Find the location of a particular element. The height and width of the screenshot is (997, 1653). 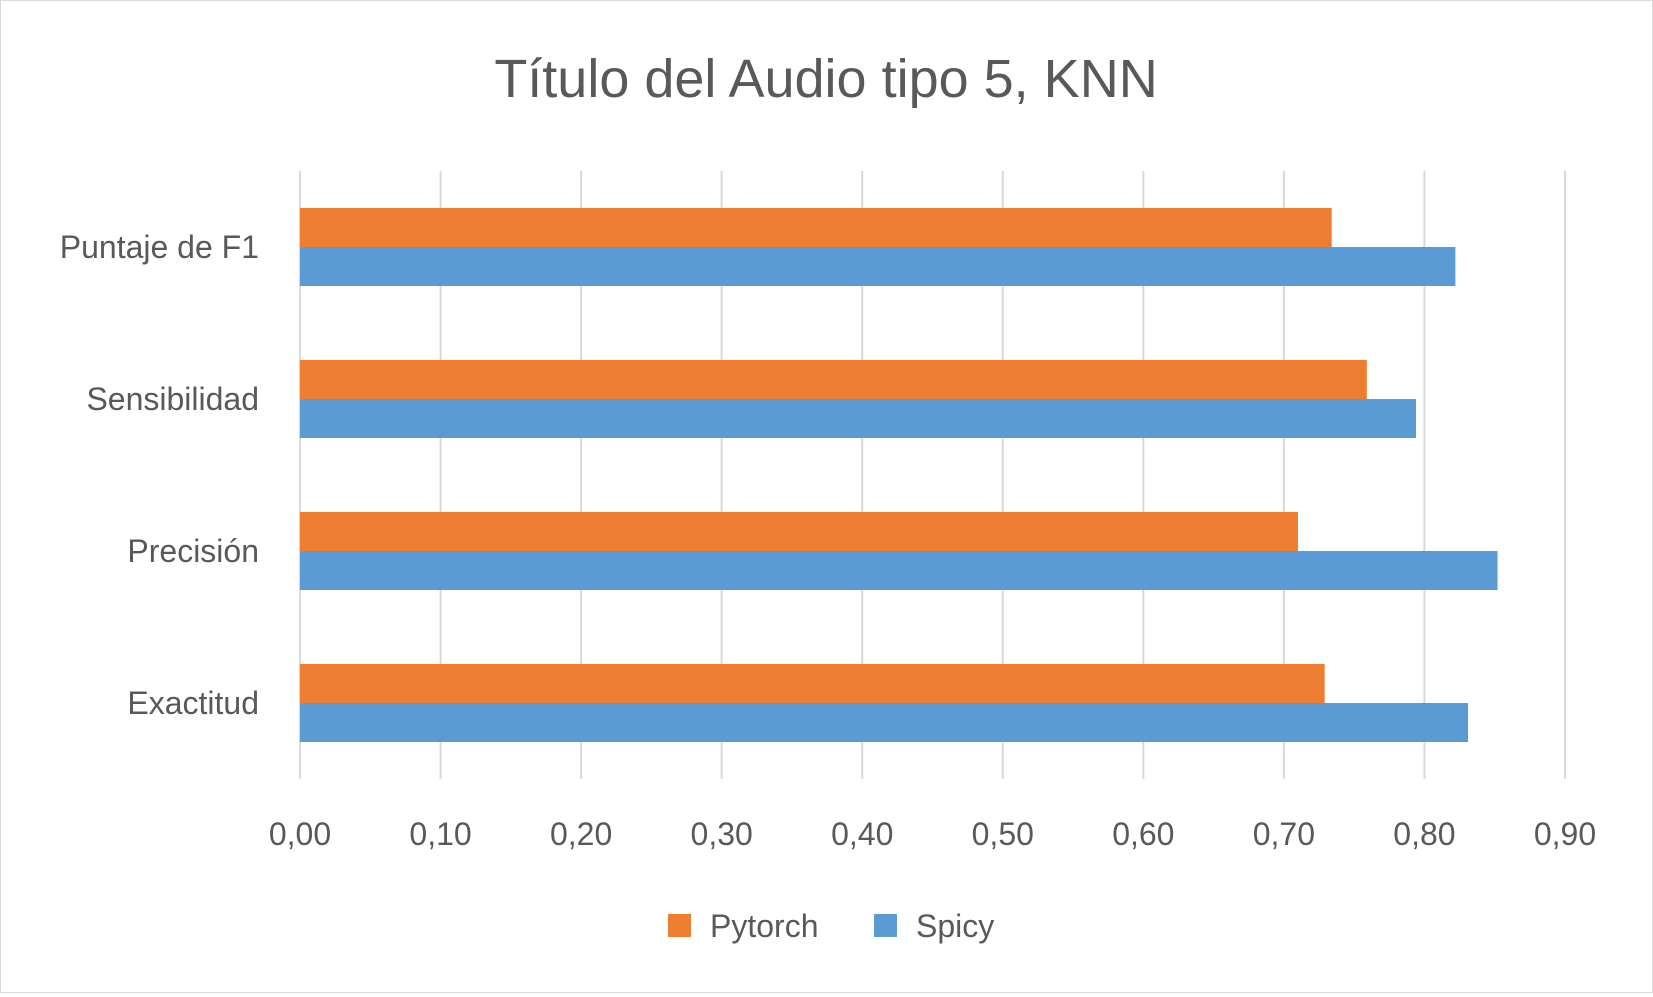

category-label: Precisión is located at coordinates (193, 551).